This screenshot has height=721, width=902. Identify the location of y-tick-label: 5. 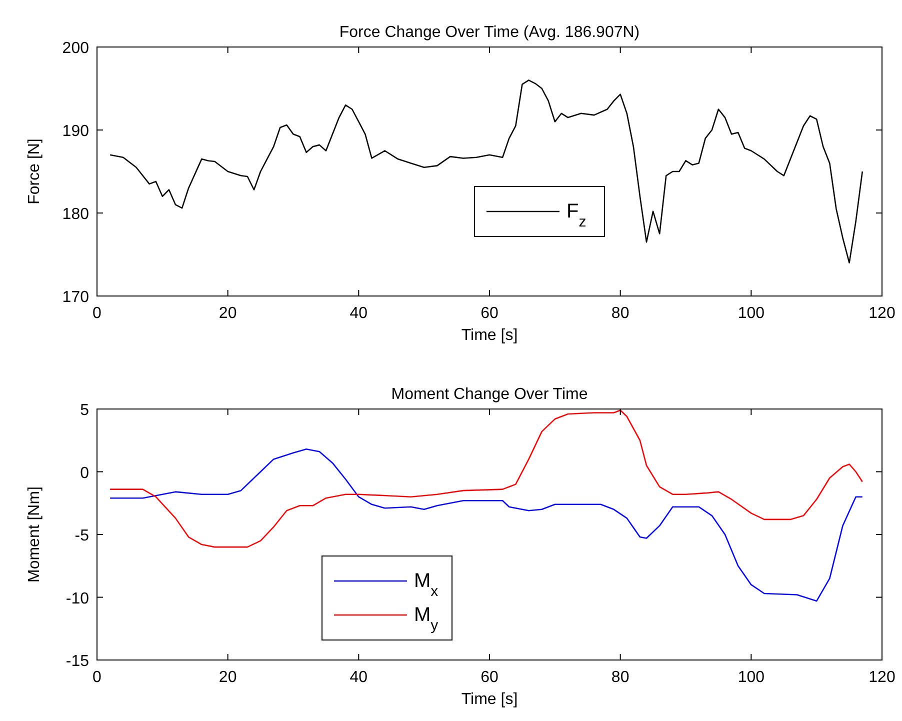
(85, 410).